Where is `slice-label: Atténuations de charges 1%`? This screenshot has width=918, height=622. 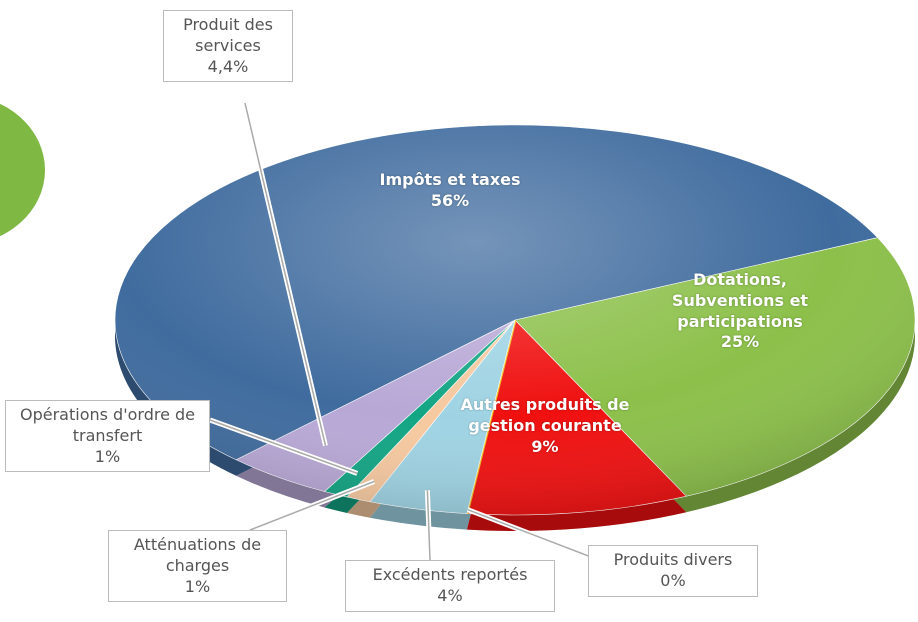
slice-label: Atténuations de charges 1% is located at coordinates (197, 566).